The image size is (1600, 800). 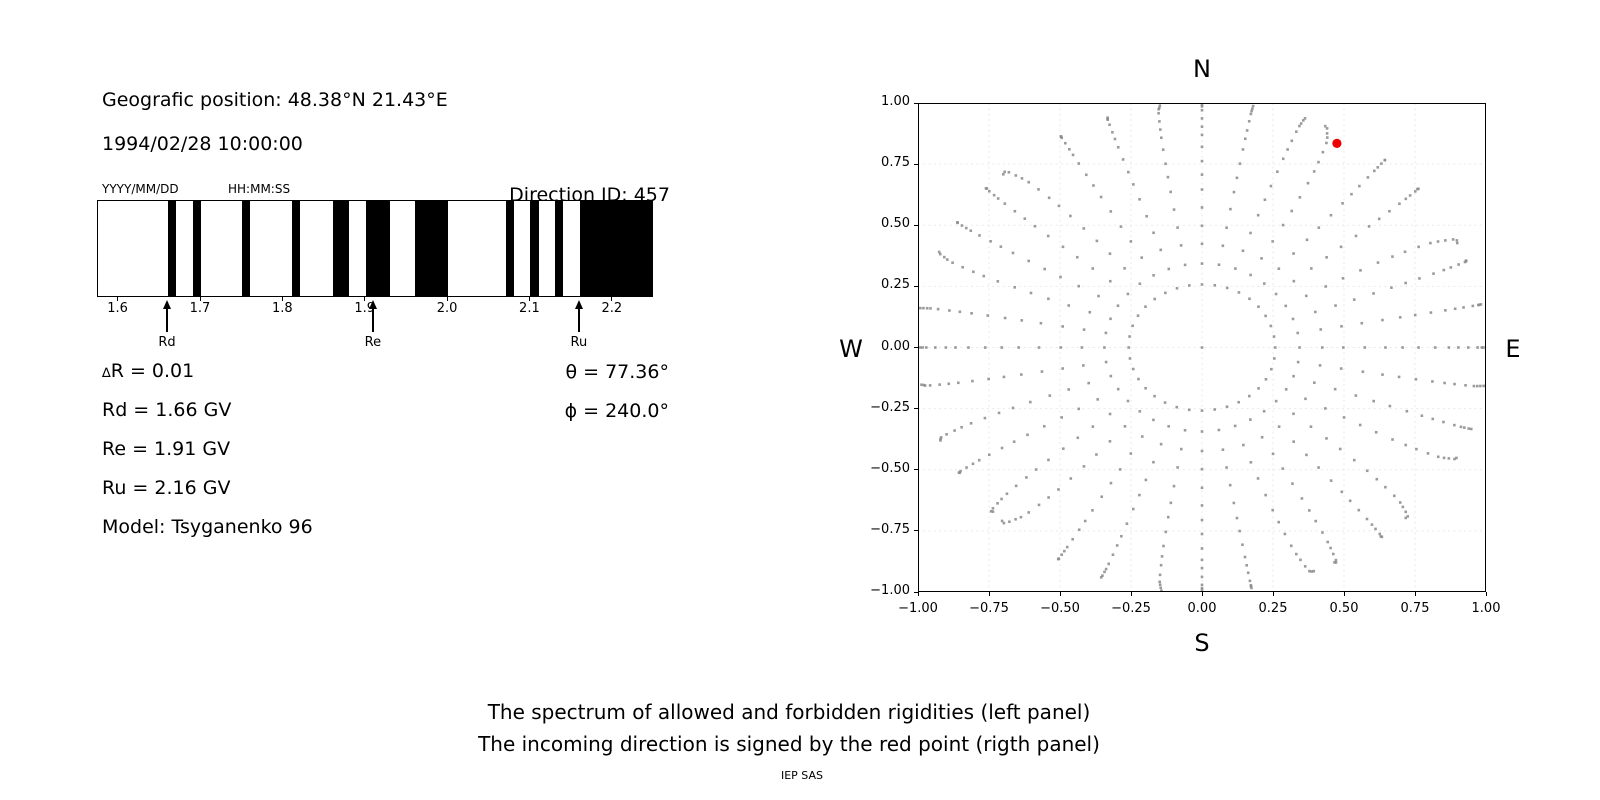 I want to click on cardinal-north-label: N, so click(x=1202, y=69).